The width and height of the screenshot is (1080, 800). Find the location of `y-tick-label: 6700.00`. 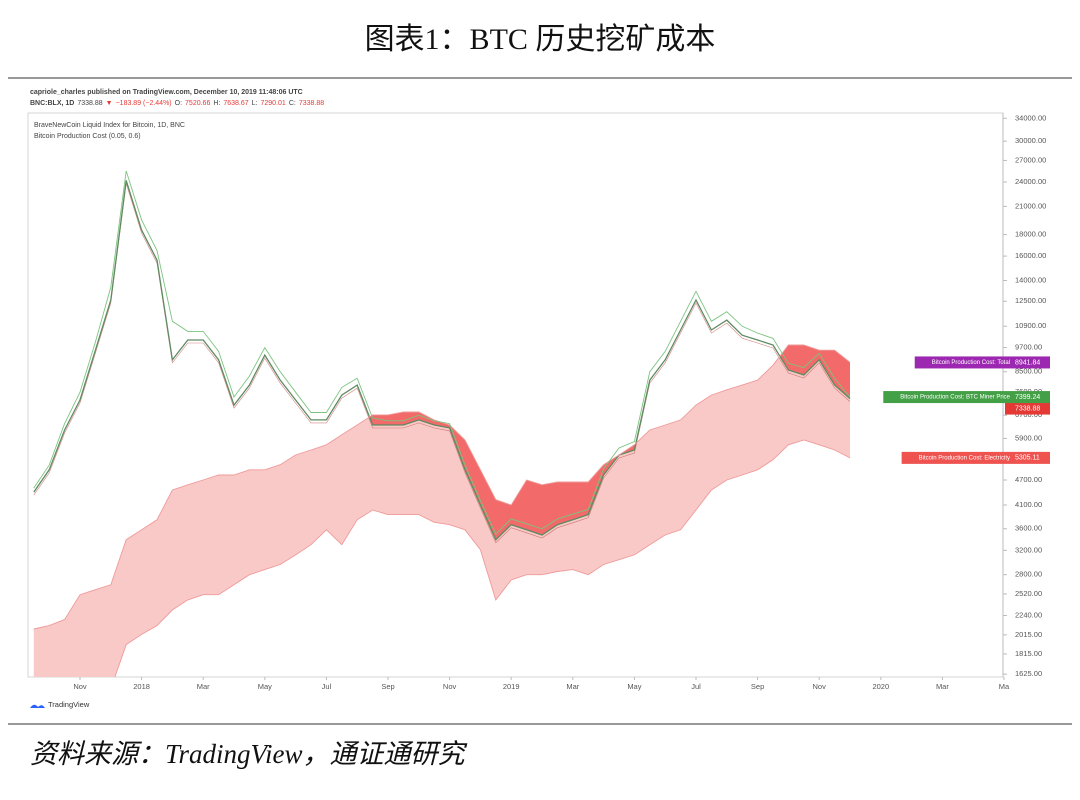

y-tick-label: 6700.00 is located at coordinates (1028, 414).